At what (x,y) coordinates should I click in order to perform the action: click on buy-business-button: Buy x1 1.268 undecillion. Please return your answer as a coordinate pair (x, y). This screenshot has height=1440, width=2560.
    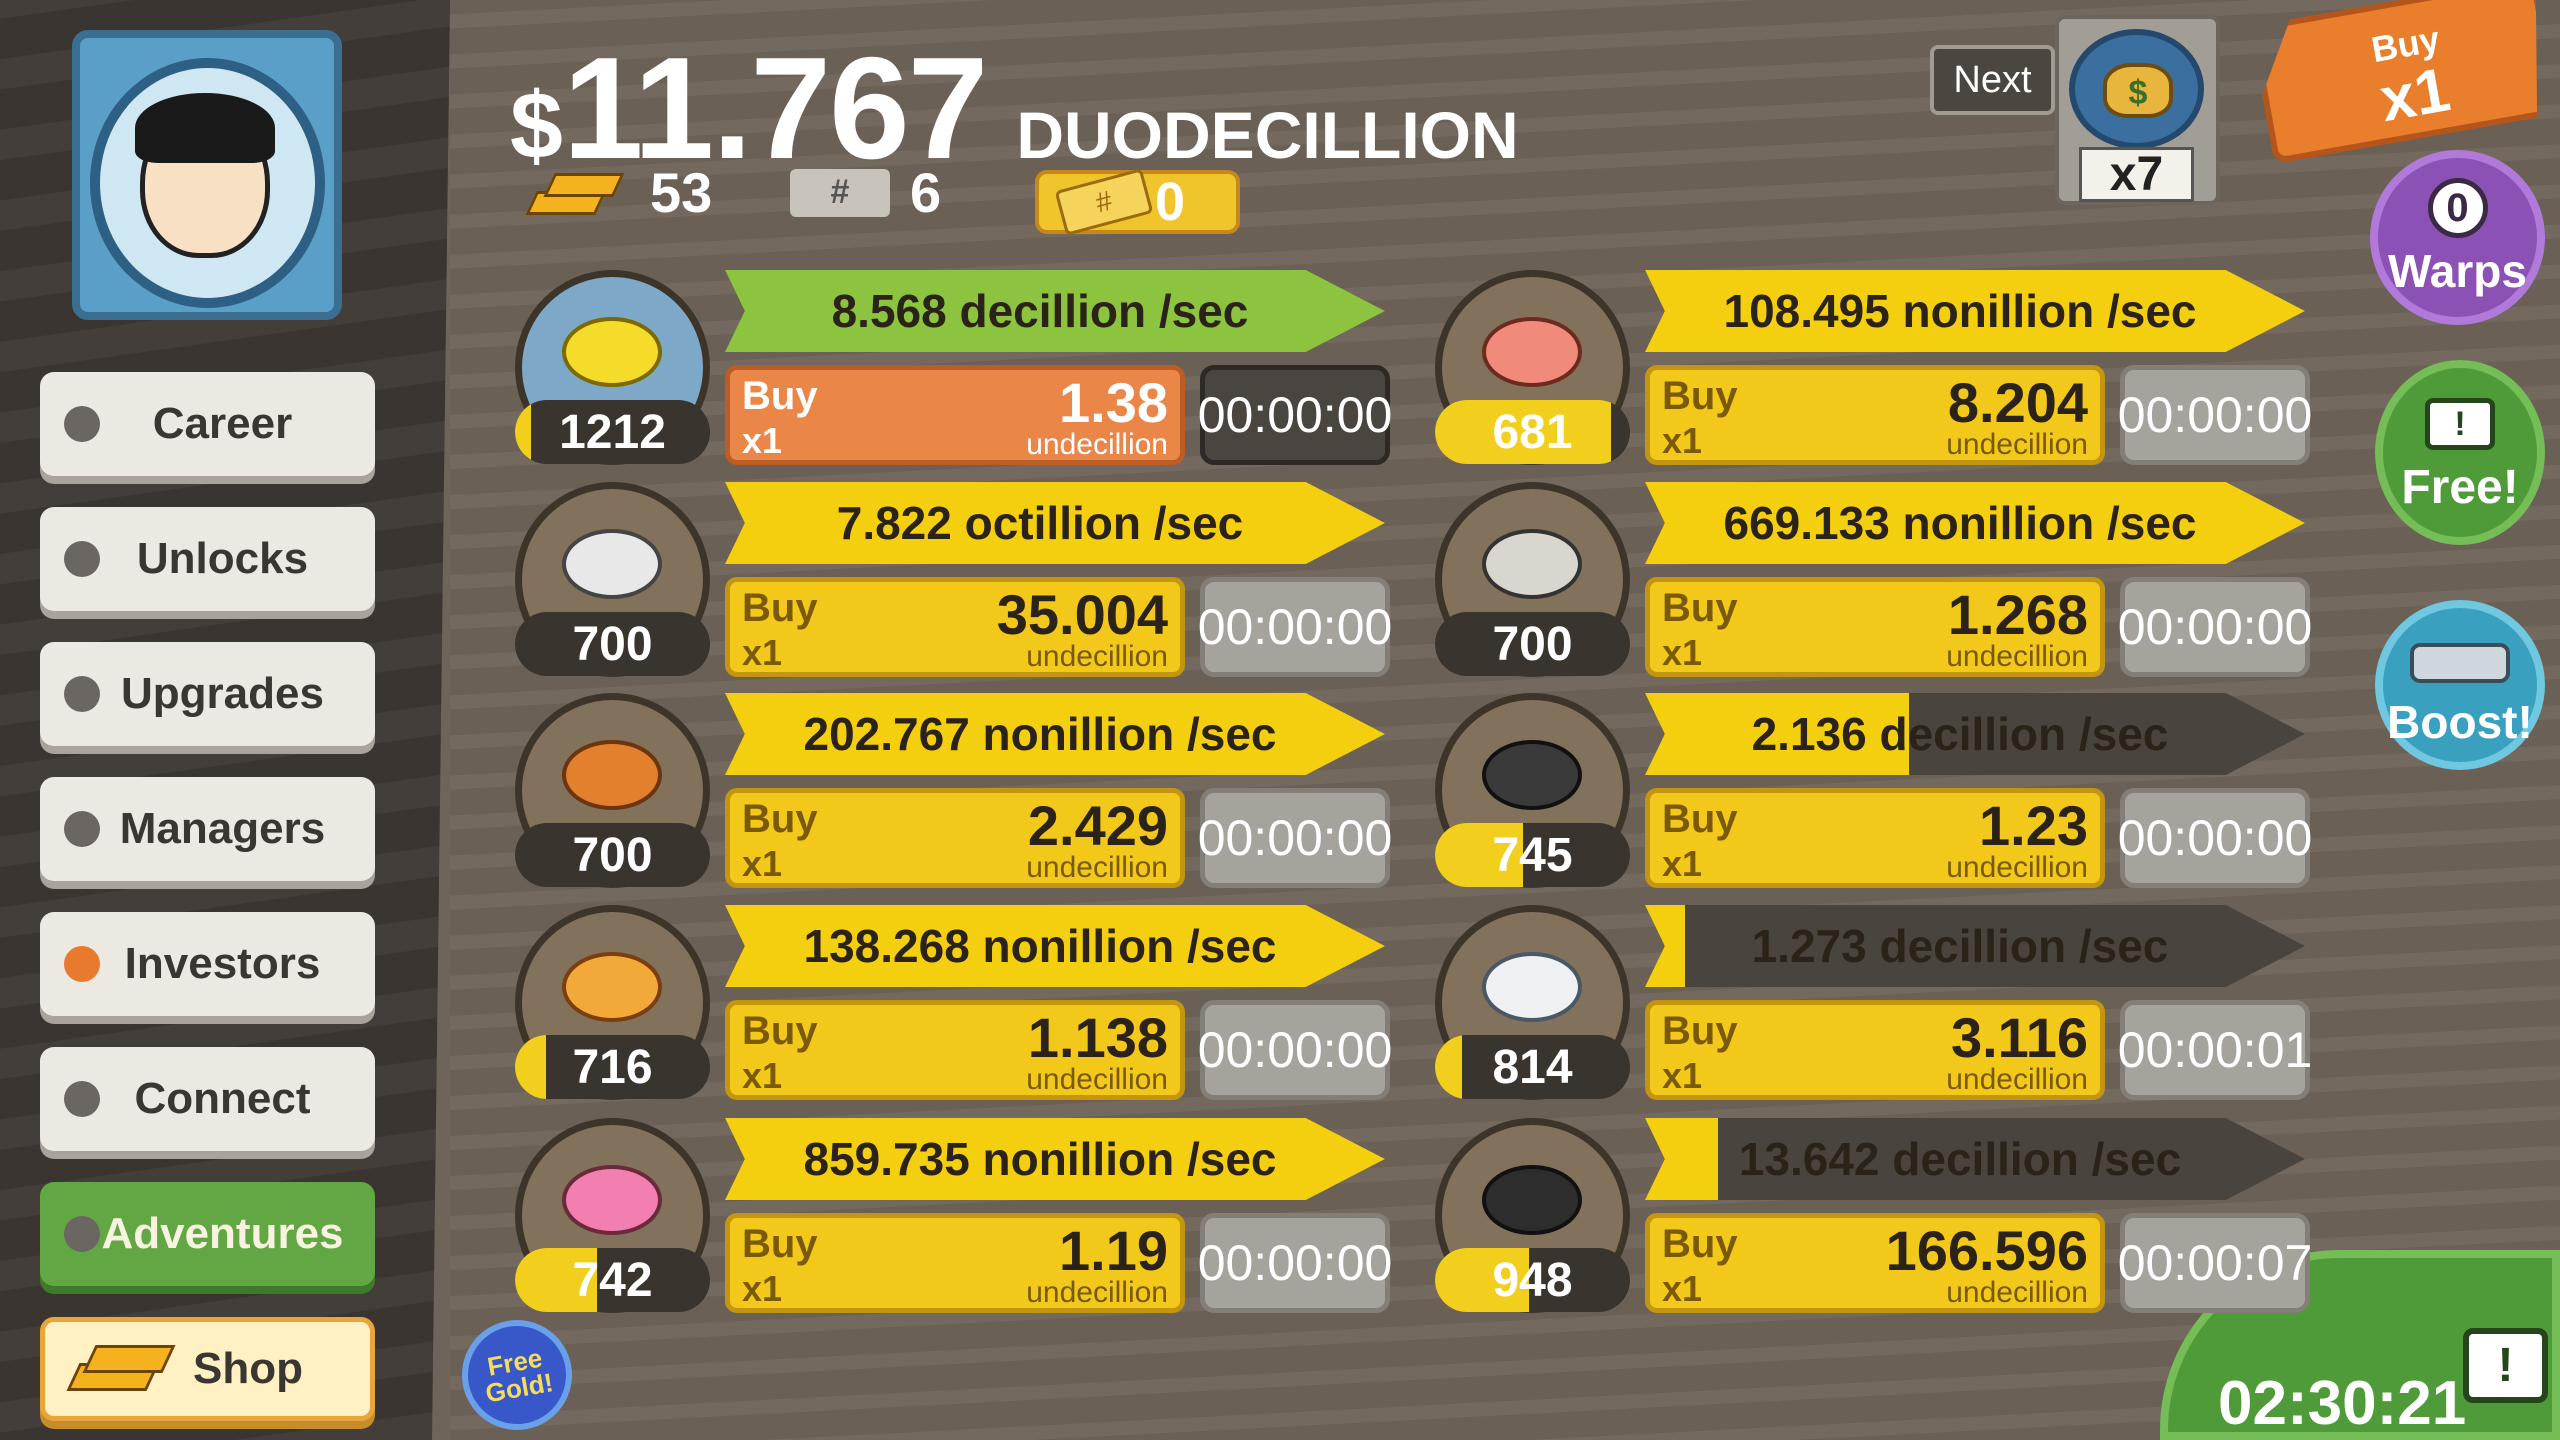
    Looking at the image, I should click on (1875, 627).